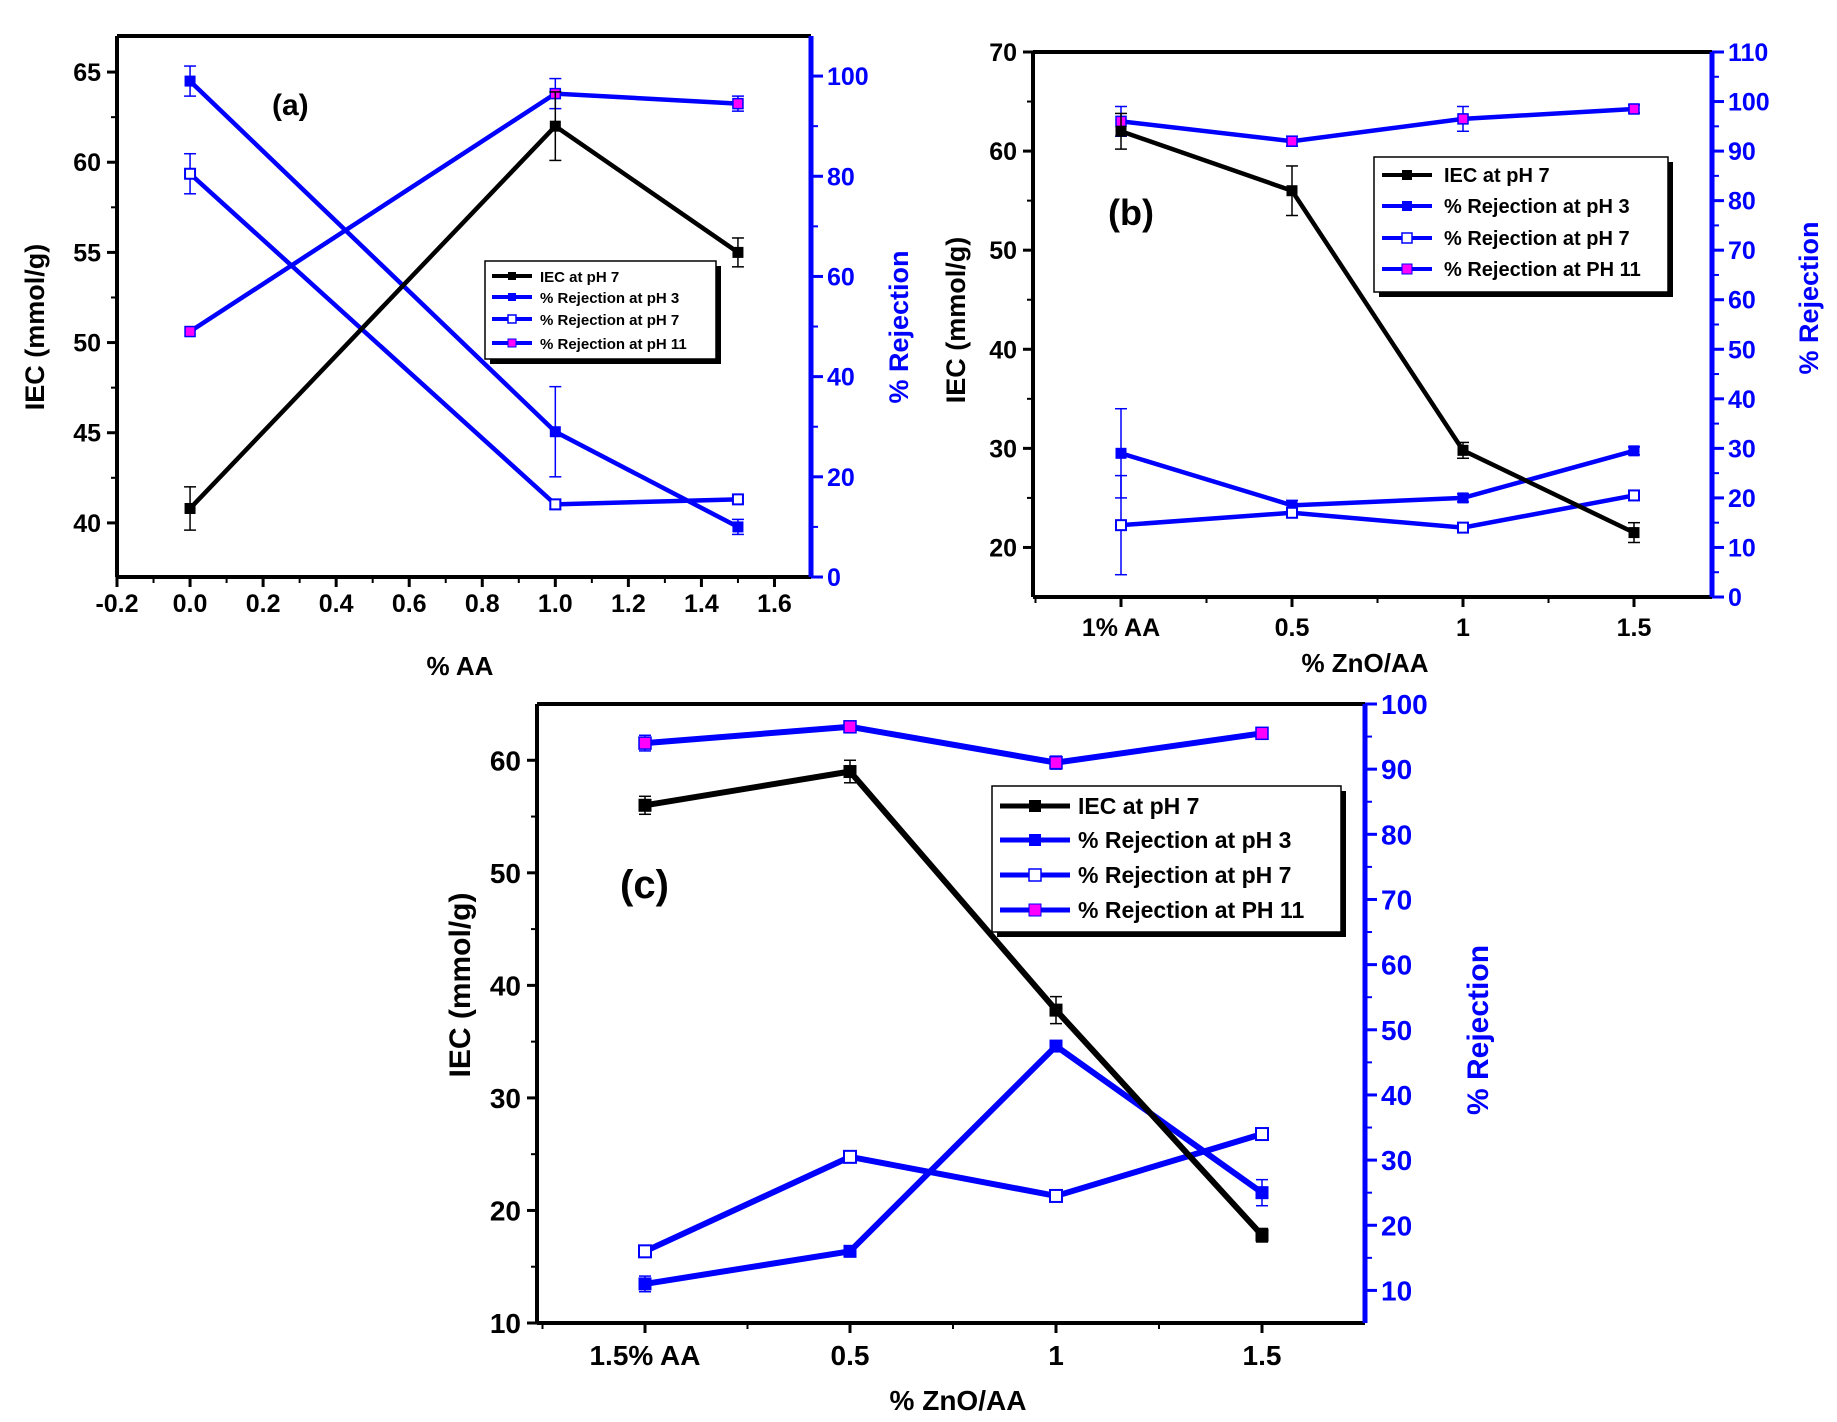 The image size is (1837, 1422). Describe the element at coordinates (336, 604) in the screenshot. I see `x-tick-label: 0.4` at that location.